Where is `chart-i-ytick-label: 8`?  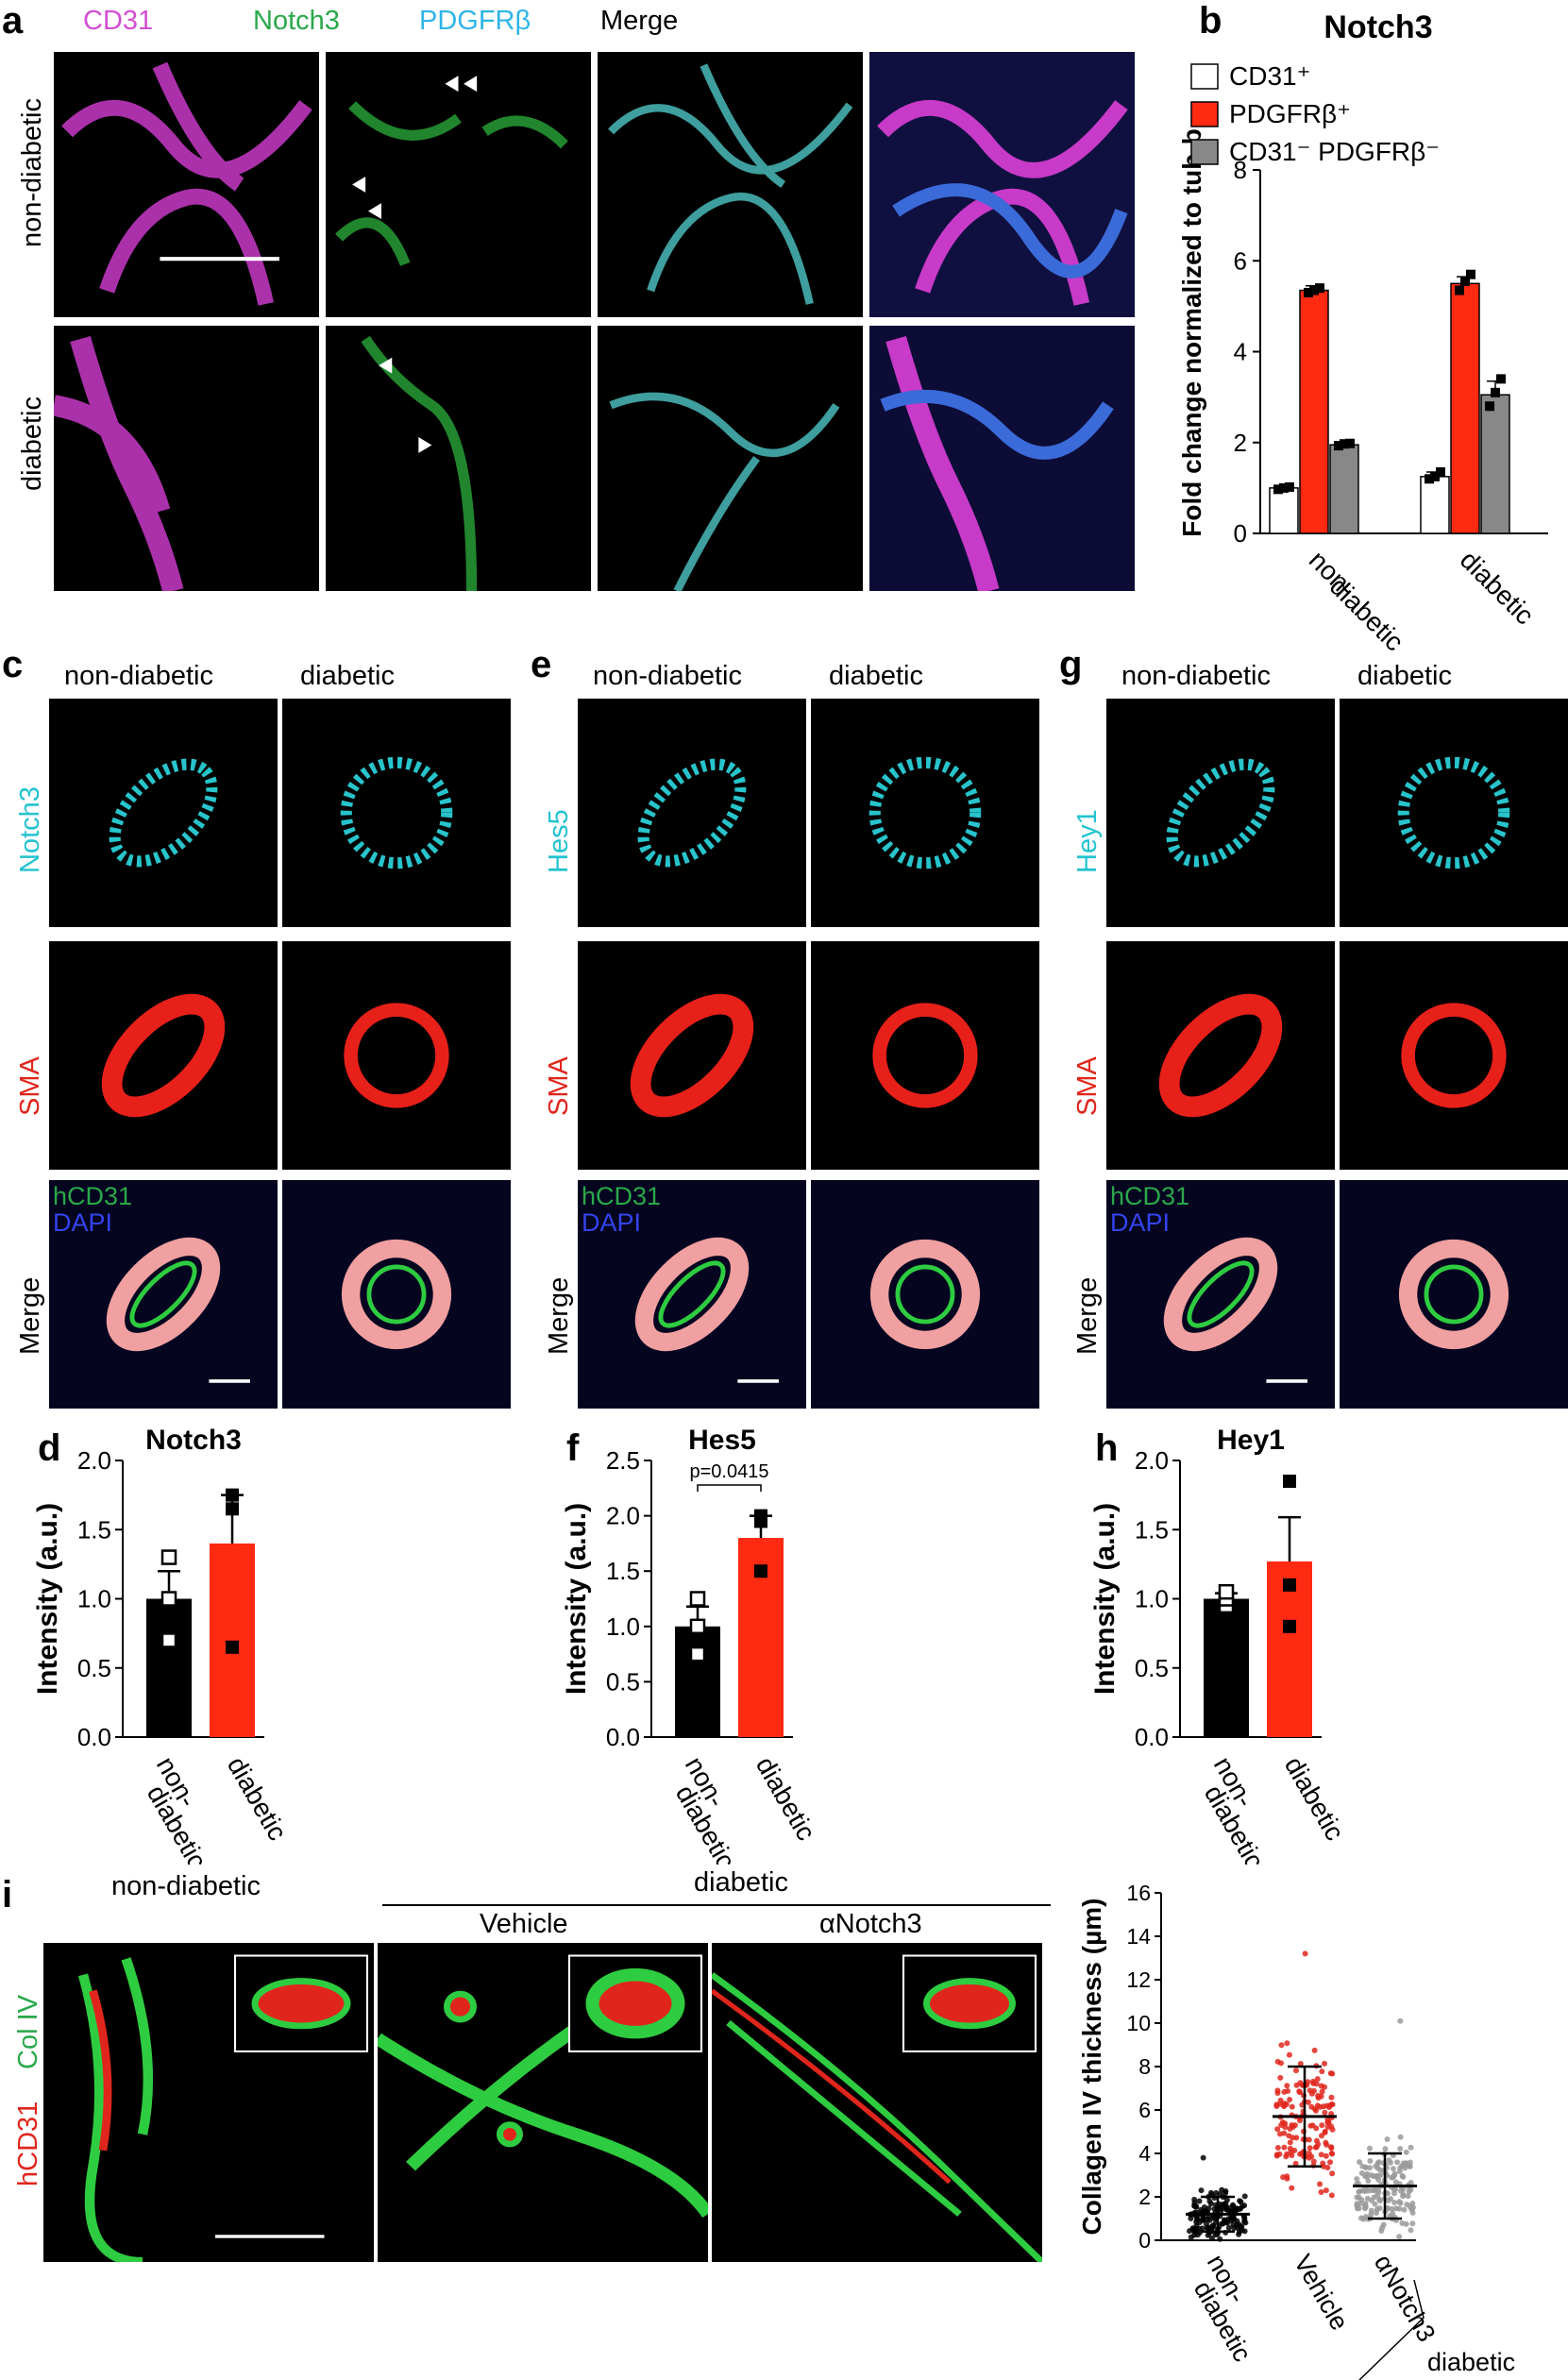
chart-i-ytick-label: 8 is located at coordinates (1145, 2066).